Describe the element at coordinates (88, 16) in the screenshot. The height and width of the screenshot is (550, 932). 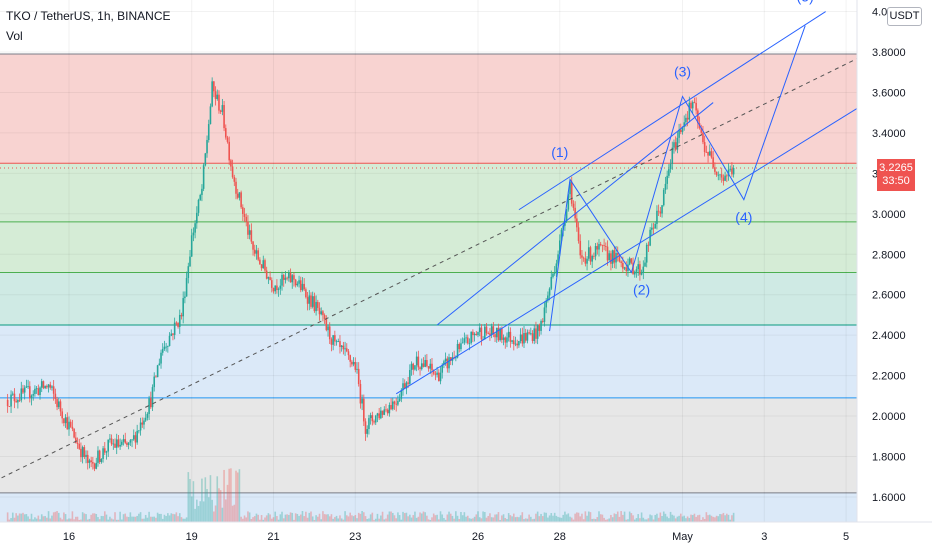
I see `symbol-title: TKO / TetherUS, 1h, BINANCE` at that location.